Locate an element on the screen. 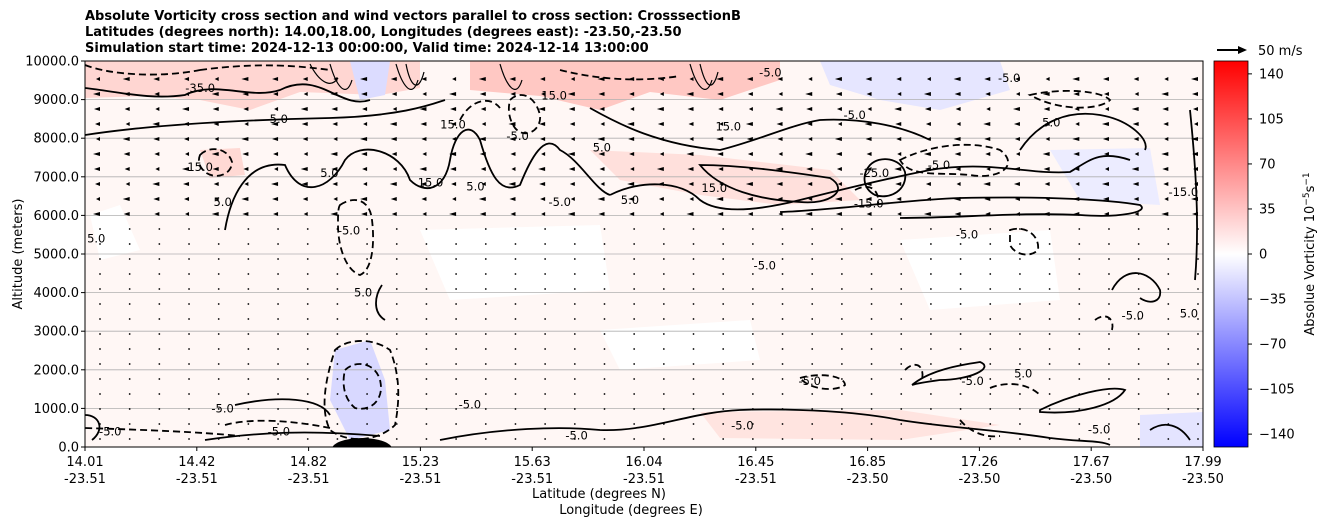  contour-label: 5.0 is located at coordinates (1023, 374).